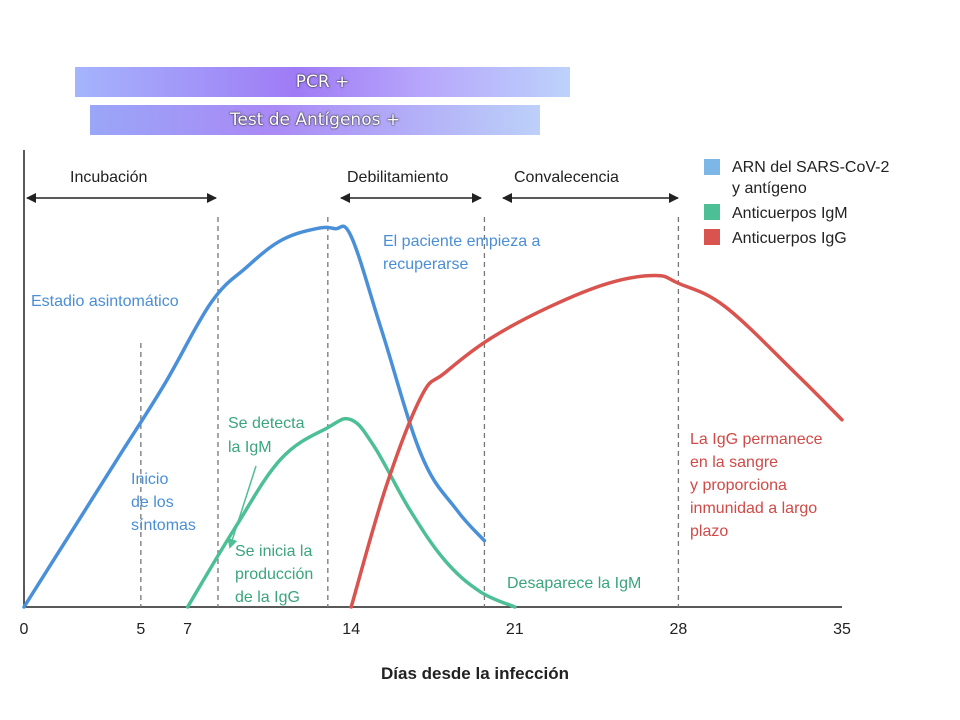 This screenshot has width=960, height=720. What do you see at coordinates (515, 629) in the screenshot?
I see `x-tick-label: 21` at bounding box center [515, 629].